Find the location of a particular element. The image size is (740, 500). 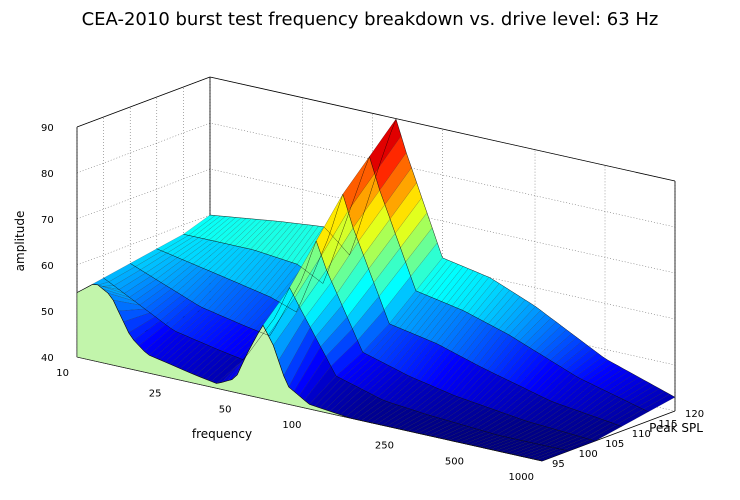

x-tick-label: 1000 is located at coordinates (521, 477).